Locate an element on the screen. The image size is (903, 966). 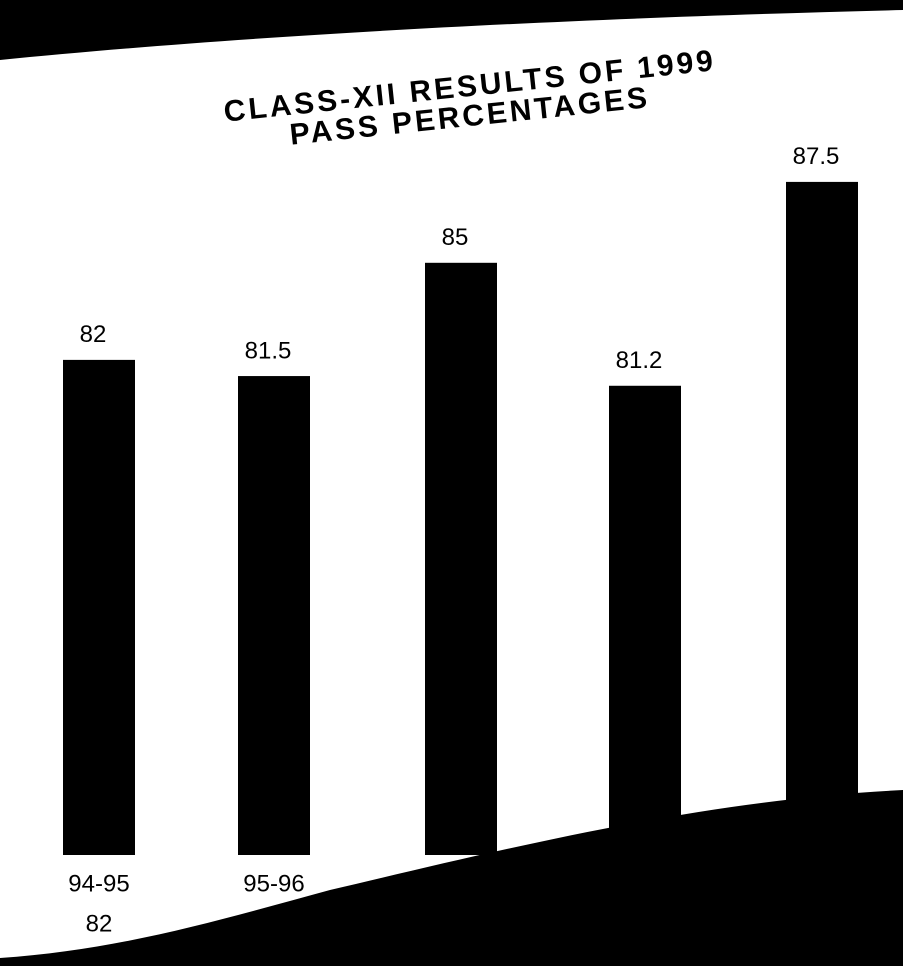
value-label: 82 is located at coordinates (93, 334).